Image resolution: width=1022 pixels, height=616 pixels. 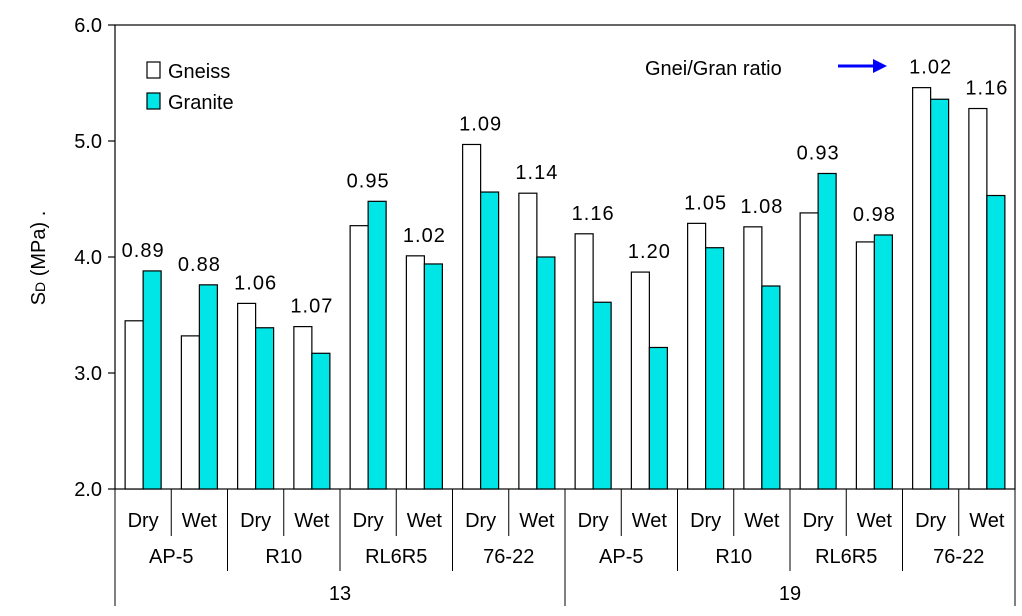 What do you see at coordinates (88, 374) in the screenshot?
I see `y-tick-label: 3.0` at bounding box center [88, 374].